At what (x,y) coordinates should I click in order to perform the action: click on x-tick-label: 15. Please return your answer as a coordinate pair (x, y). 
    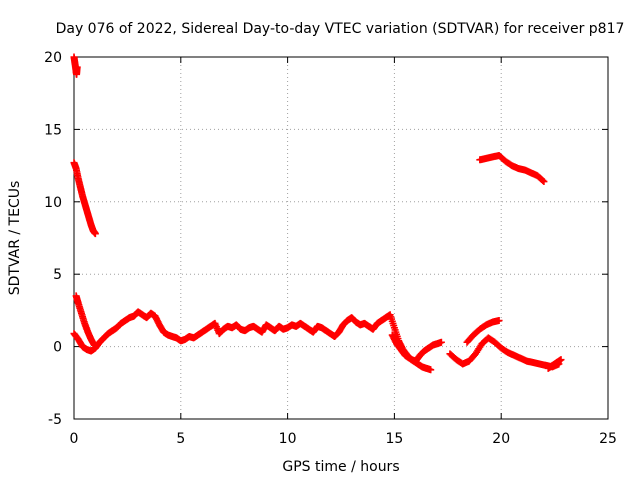
    Looking at the image, I should click on (394, 439).